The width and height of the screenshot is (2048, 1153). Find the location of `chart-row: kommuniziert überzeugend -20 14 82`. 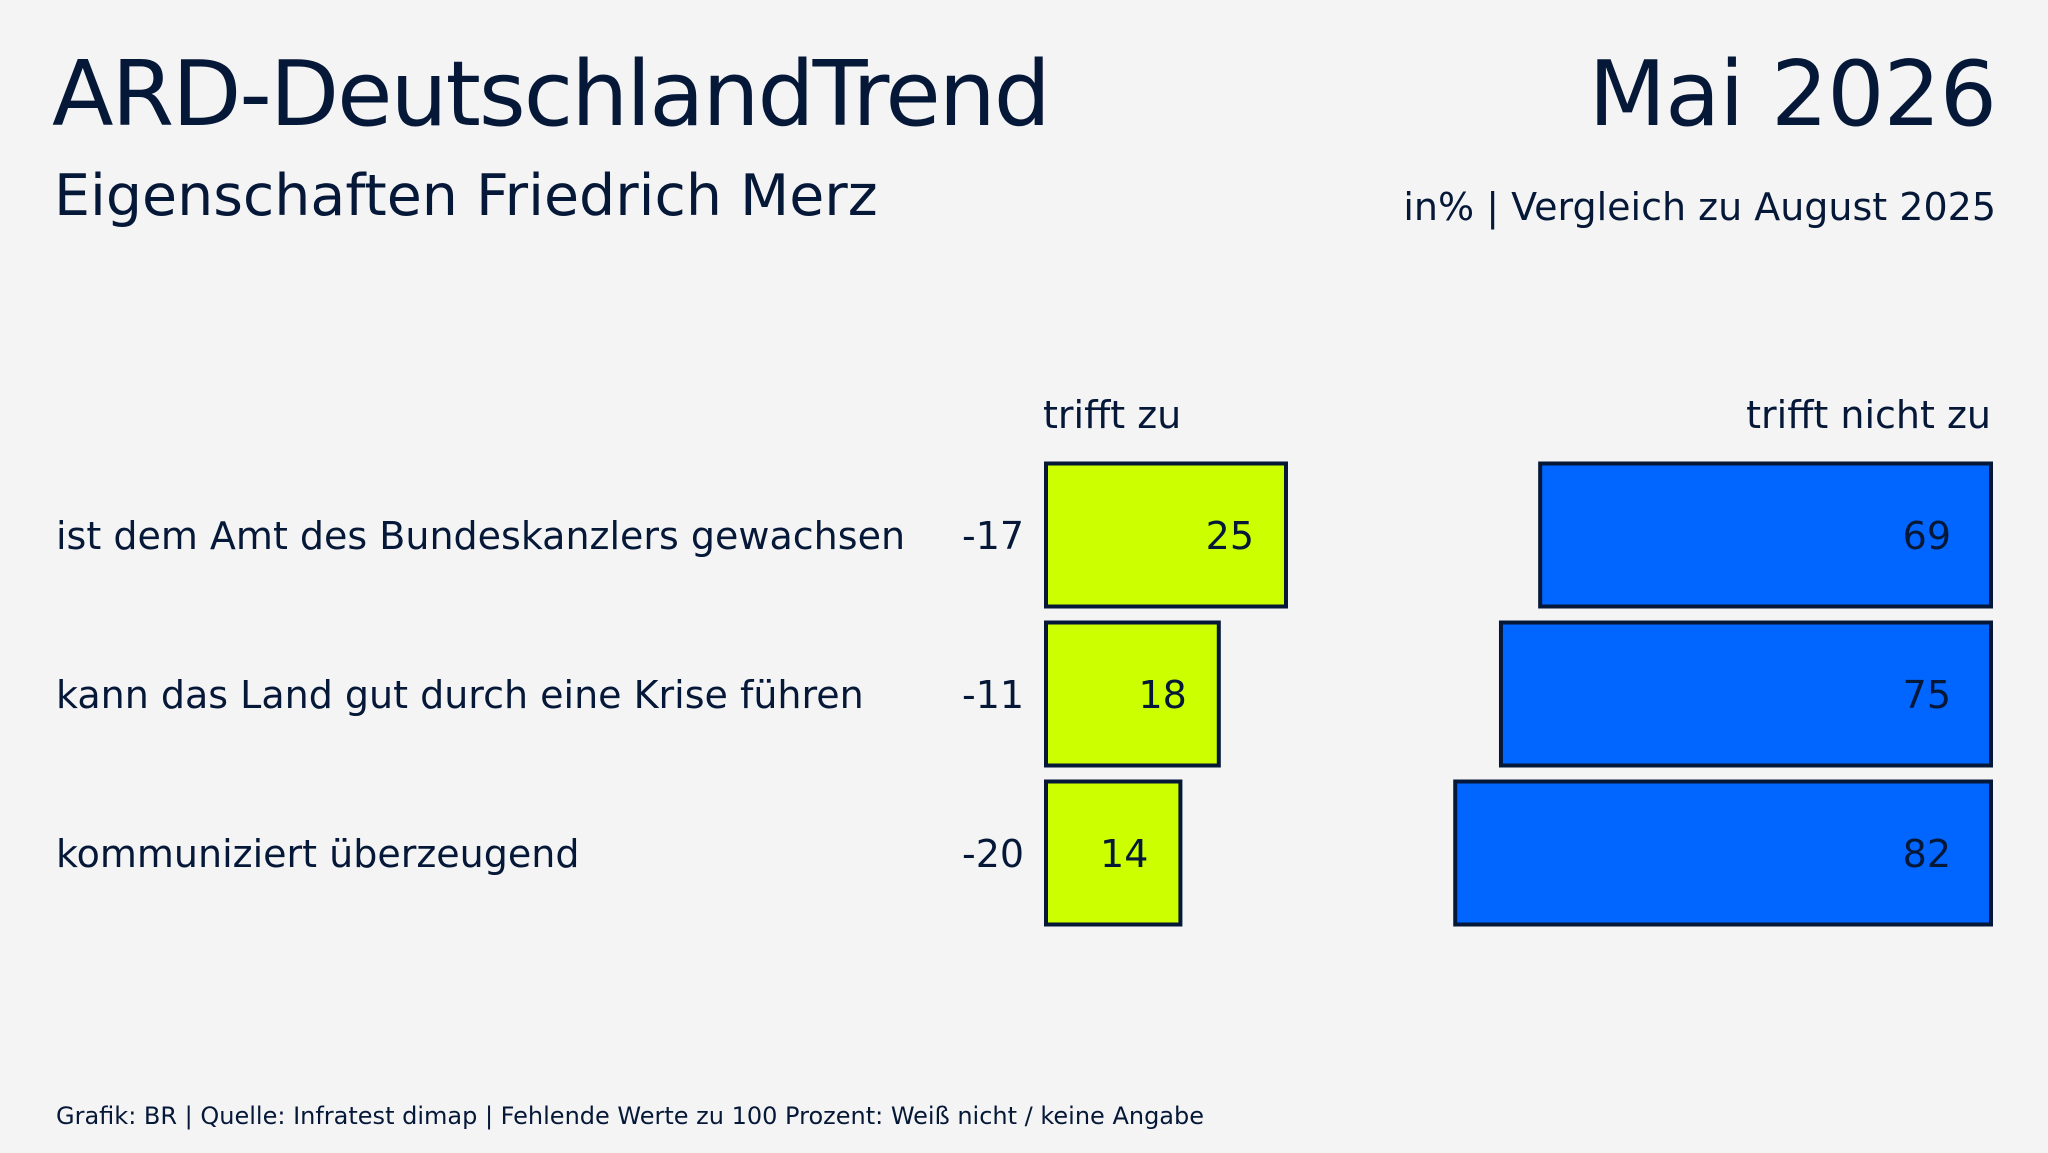

chart-row: kommuniziert überzeugend -20 14 82 is located at coordinates (1024, 853).